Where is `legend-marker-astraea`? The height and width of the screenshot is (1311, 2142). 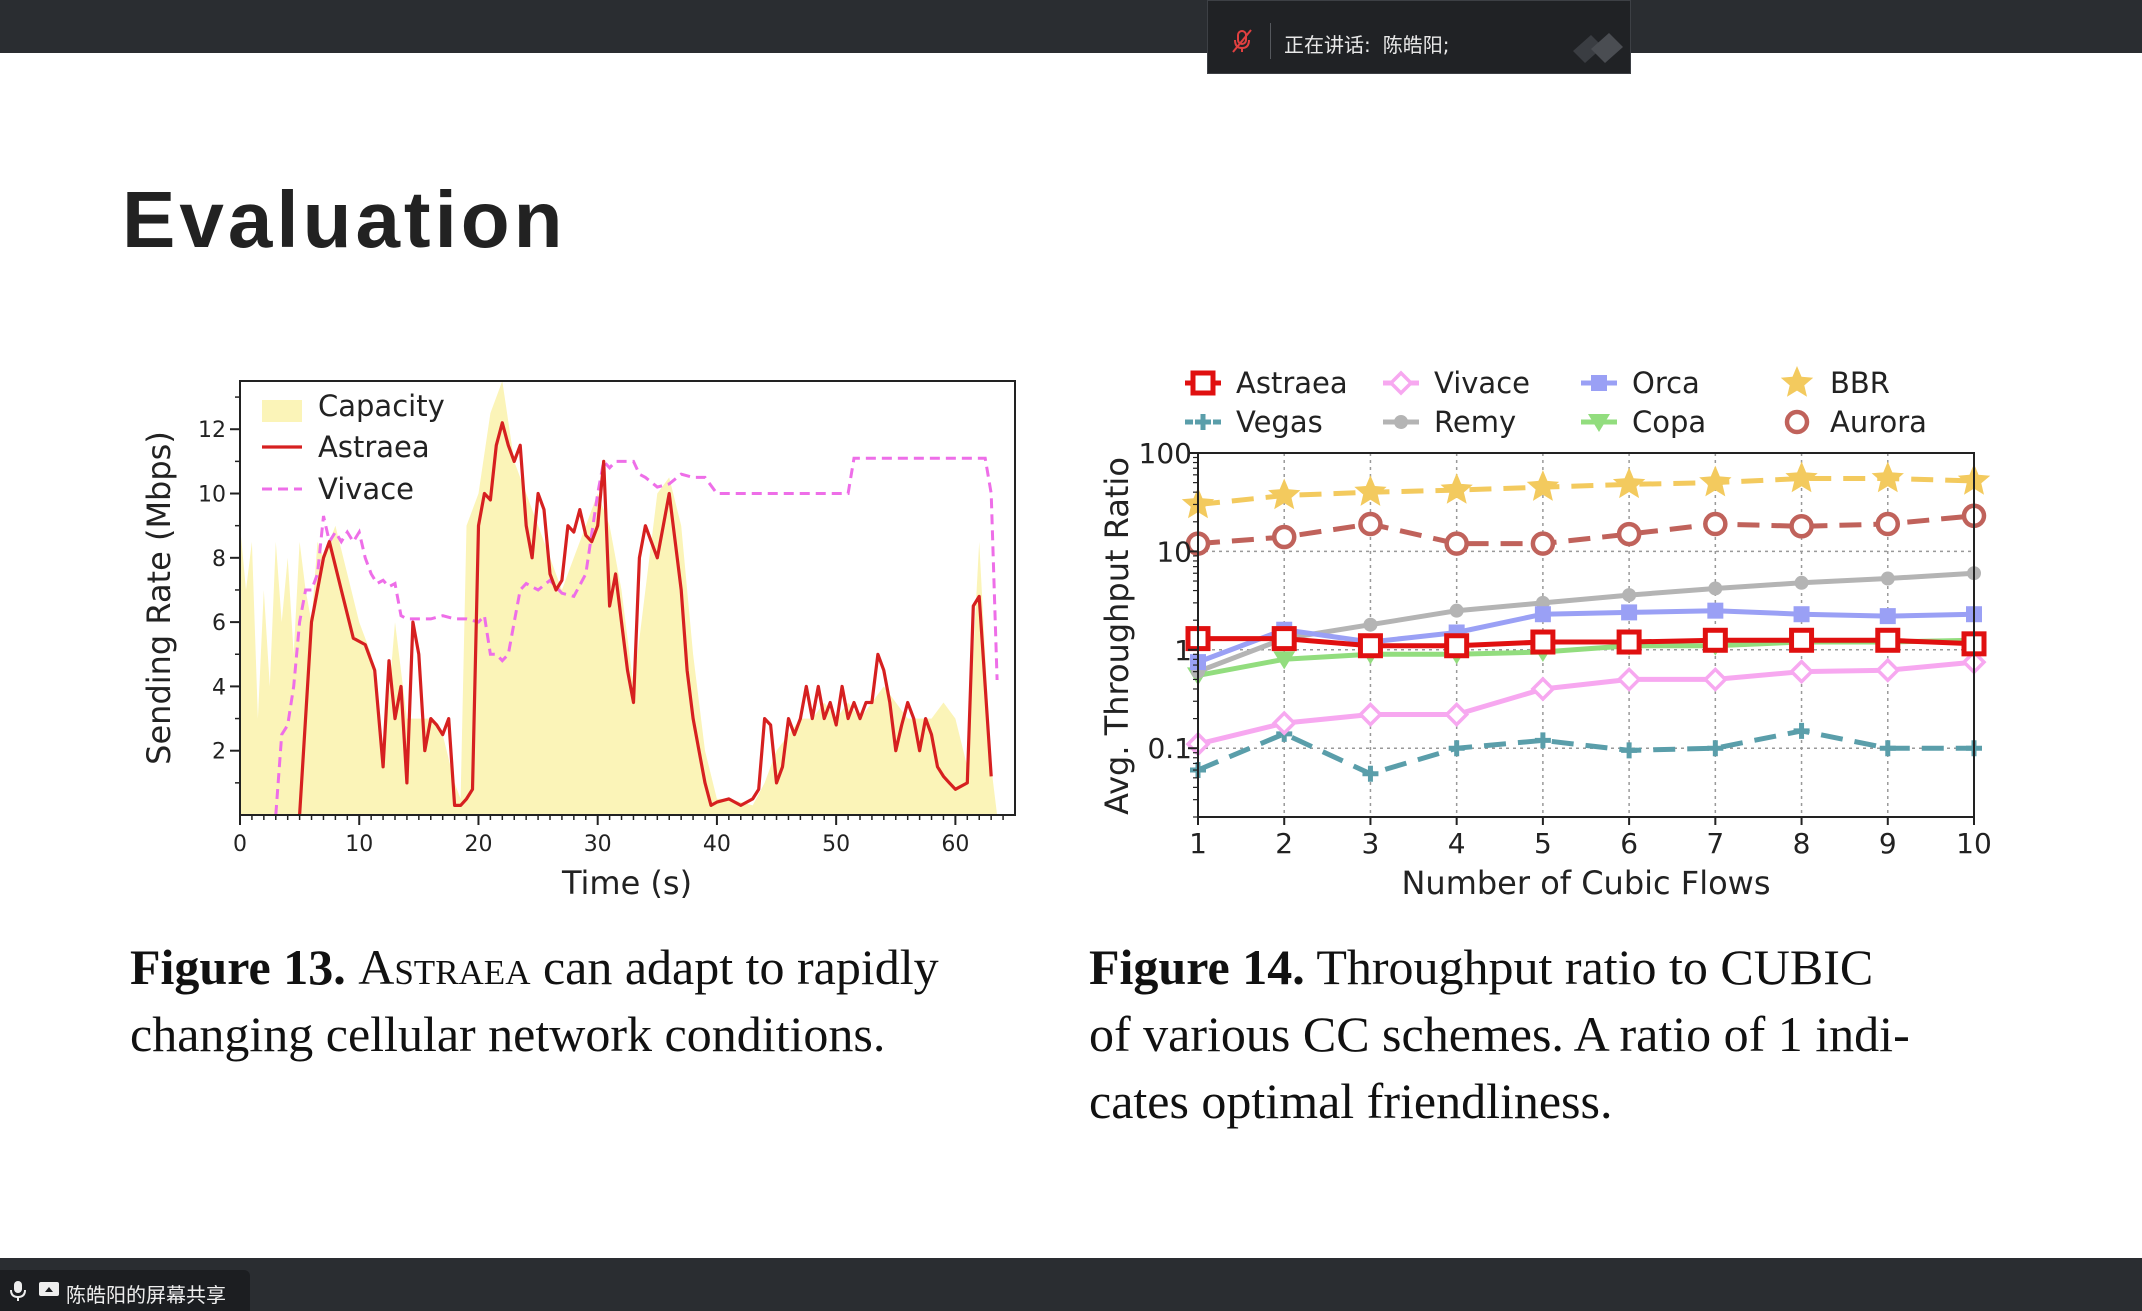 legend-marker-astraea is located at coordinates (1203, 383).